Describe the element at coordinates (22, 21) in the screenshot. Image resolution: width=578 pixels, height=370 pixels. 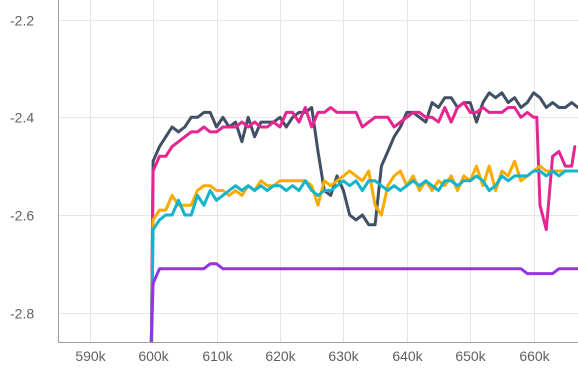
I see `y-tick-label: -2.2` at that location.